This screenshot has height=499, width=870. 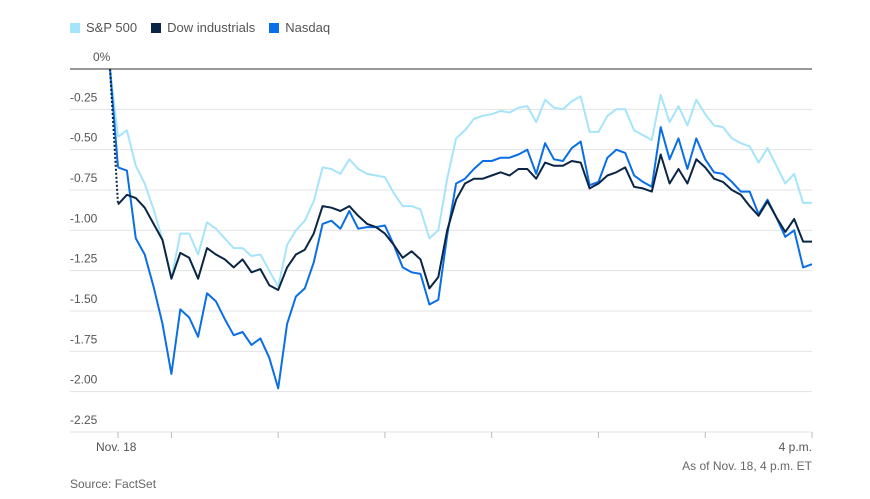 I want to click on y-tick-label: 0%, so click(x=102, y=57).